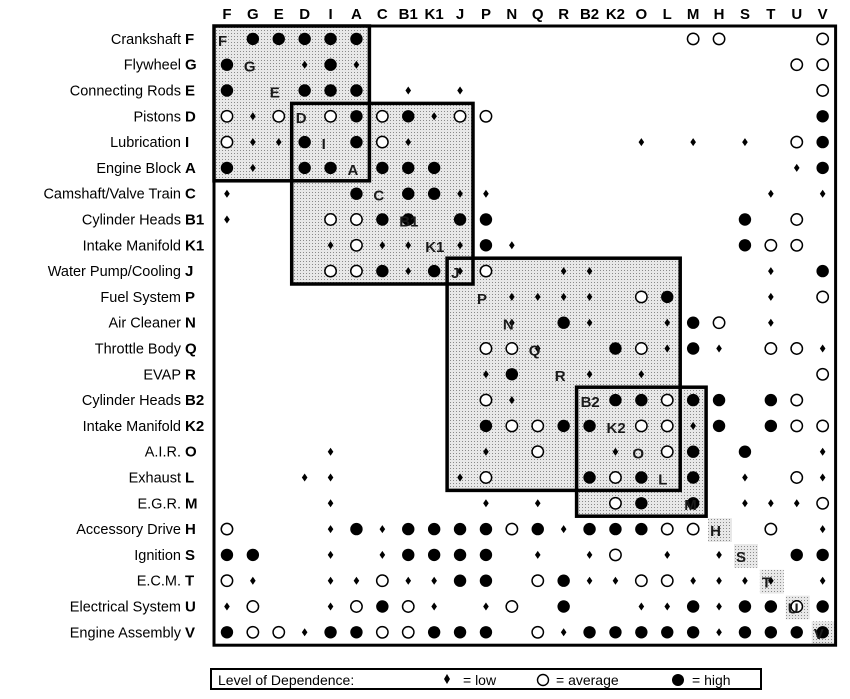  I want to click on high-dependence-symbol, so click(678, 681).